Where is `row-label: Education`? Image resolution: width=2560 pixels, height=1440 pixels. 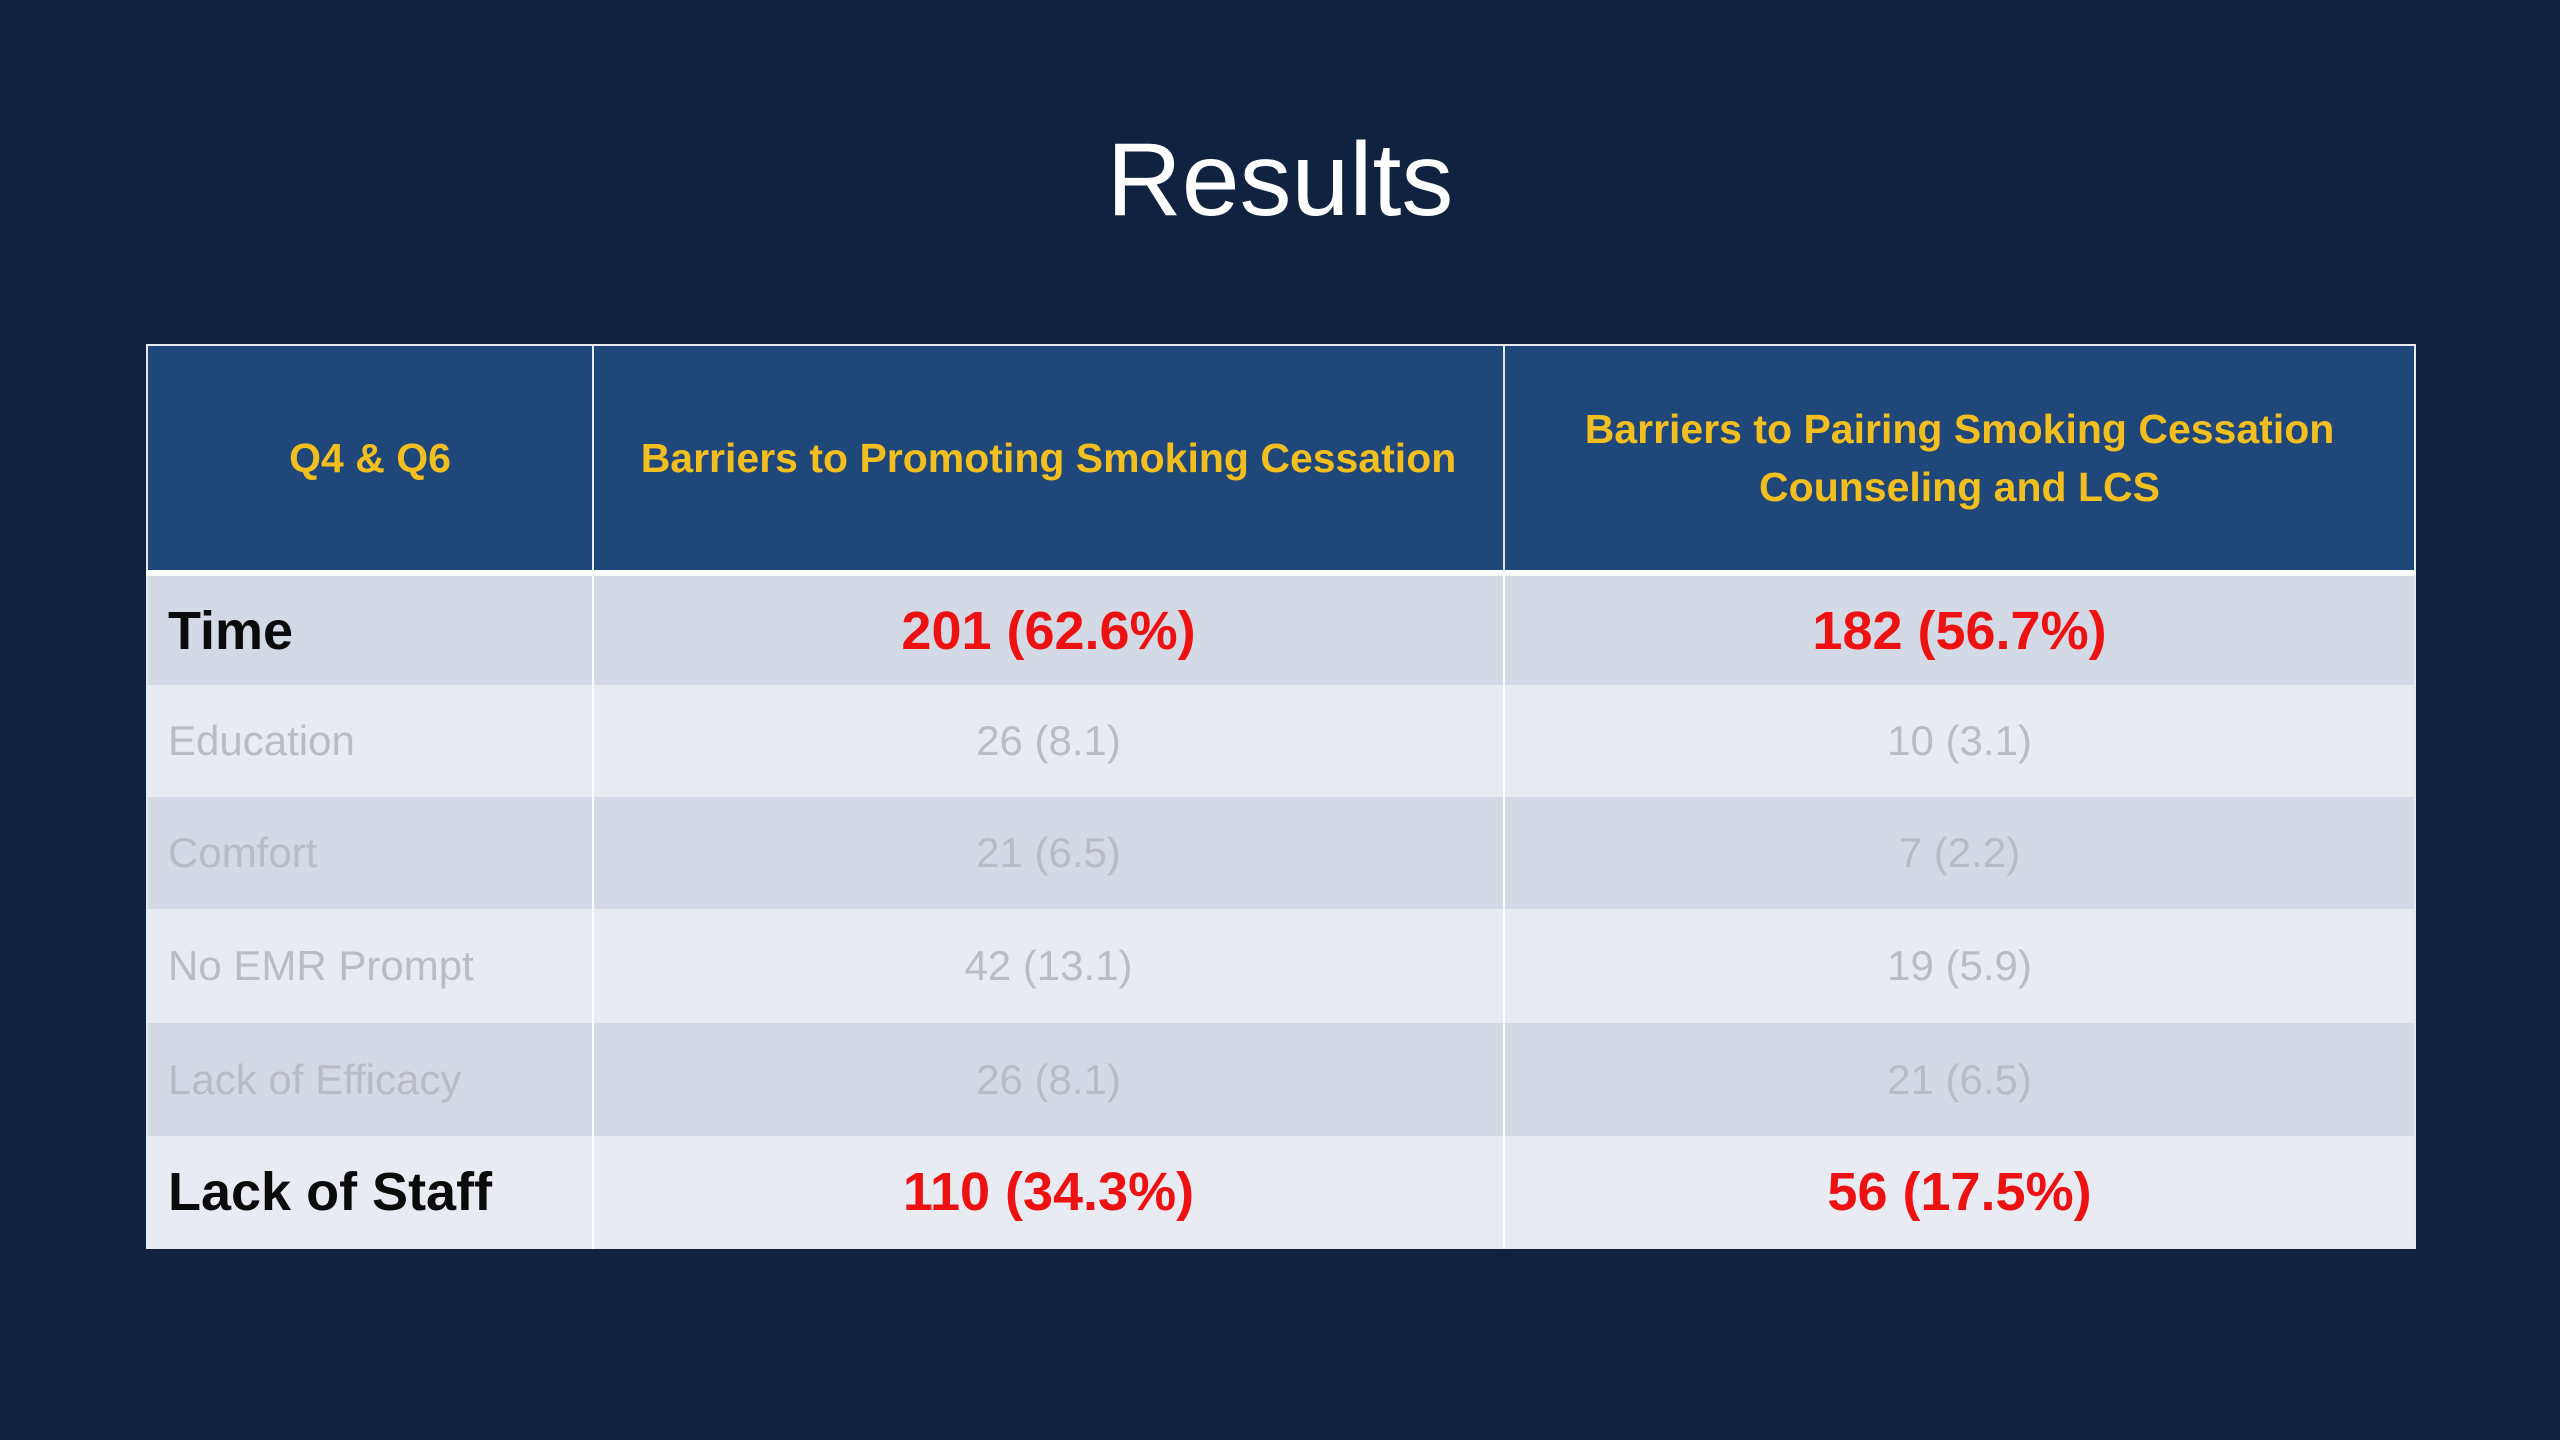 row-label: Education is located at coordinates (370, 741).